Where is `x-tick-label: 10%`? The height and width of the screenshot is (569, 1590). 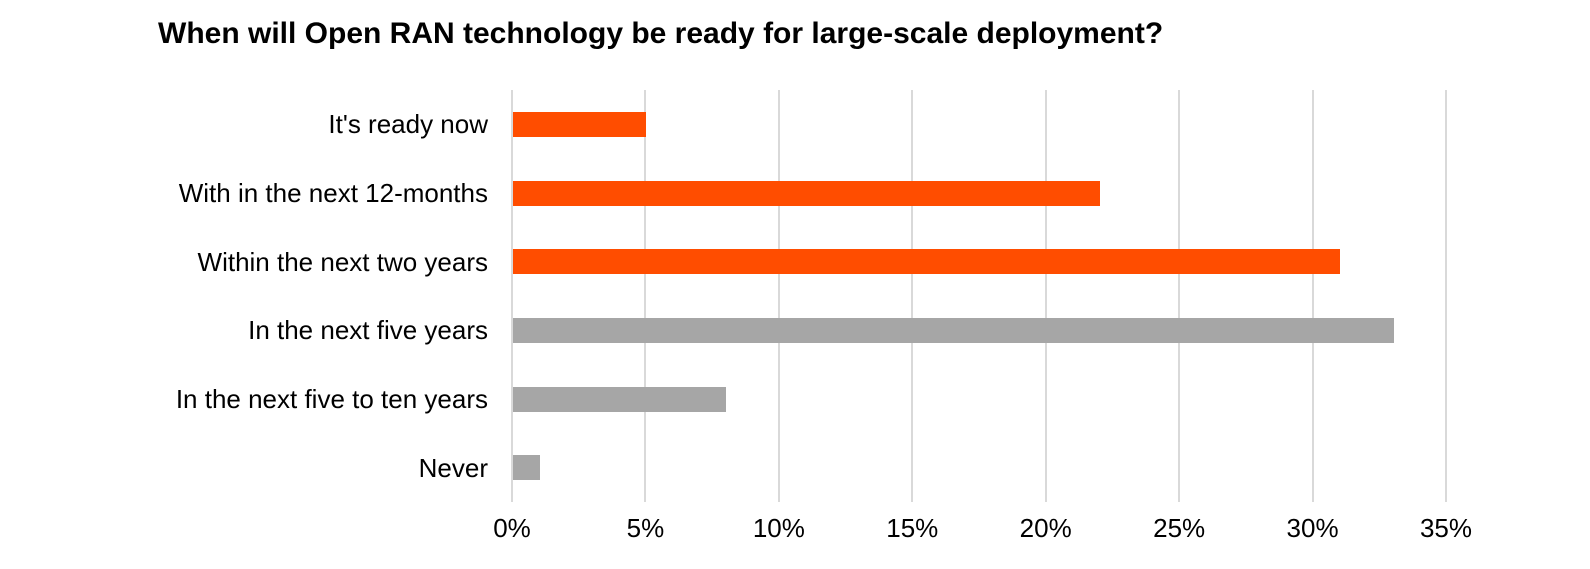
x-tick-label: 10% is located at coordinates (778, 528).